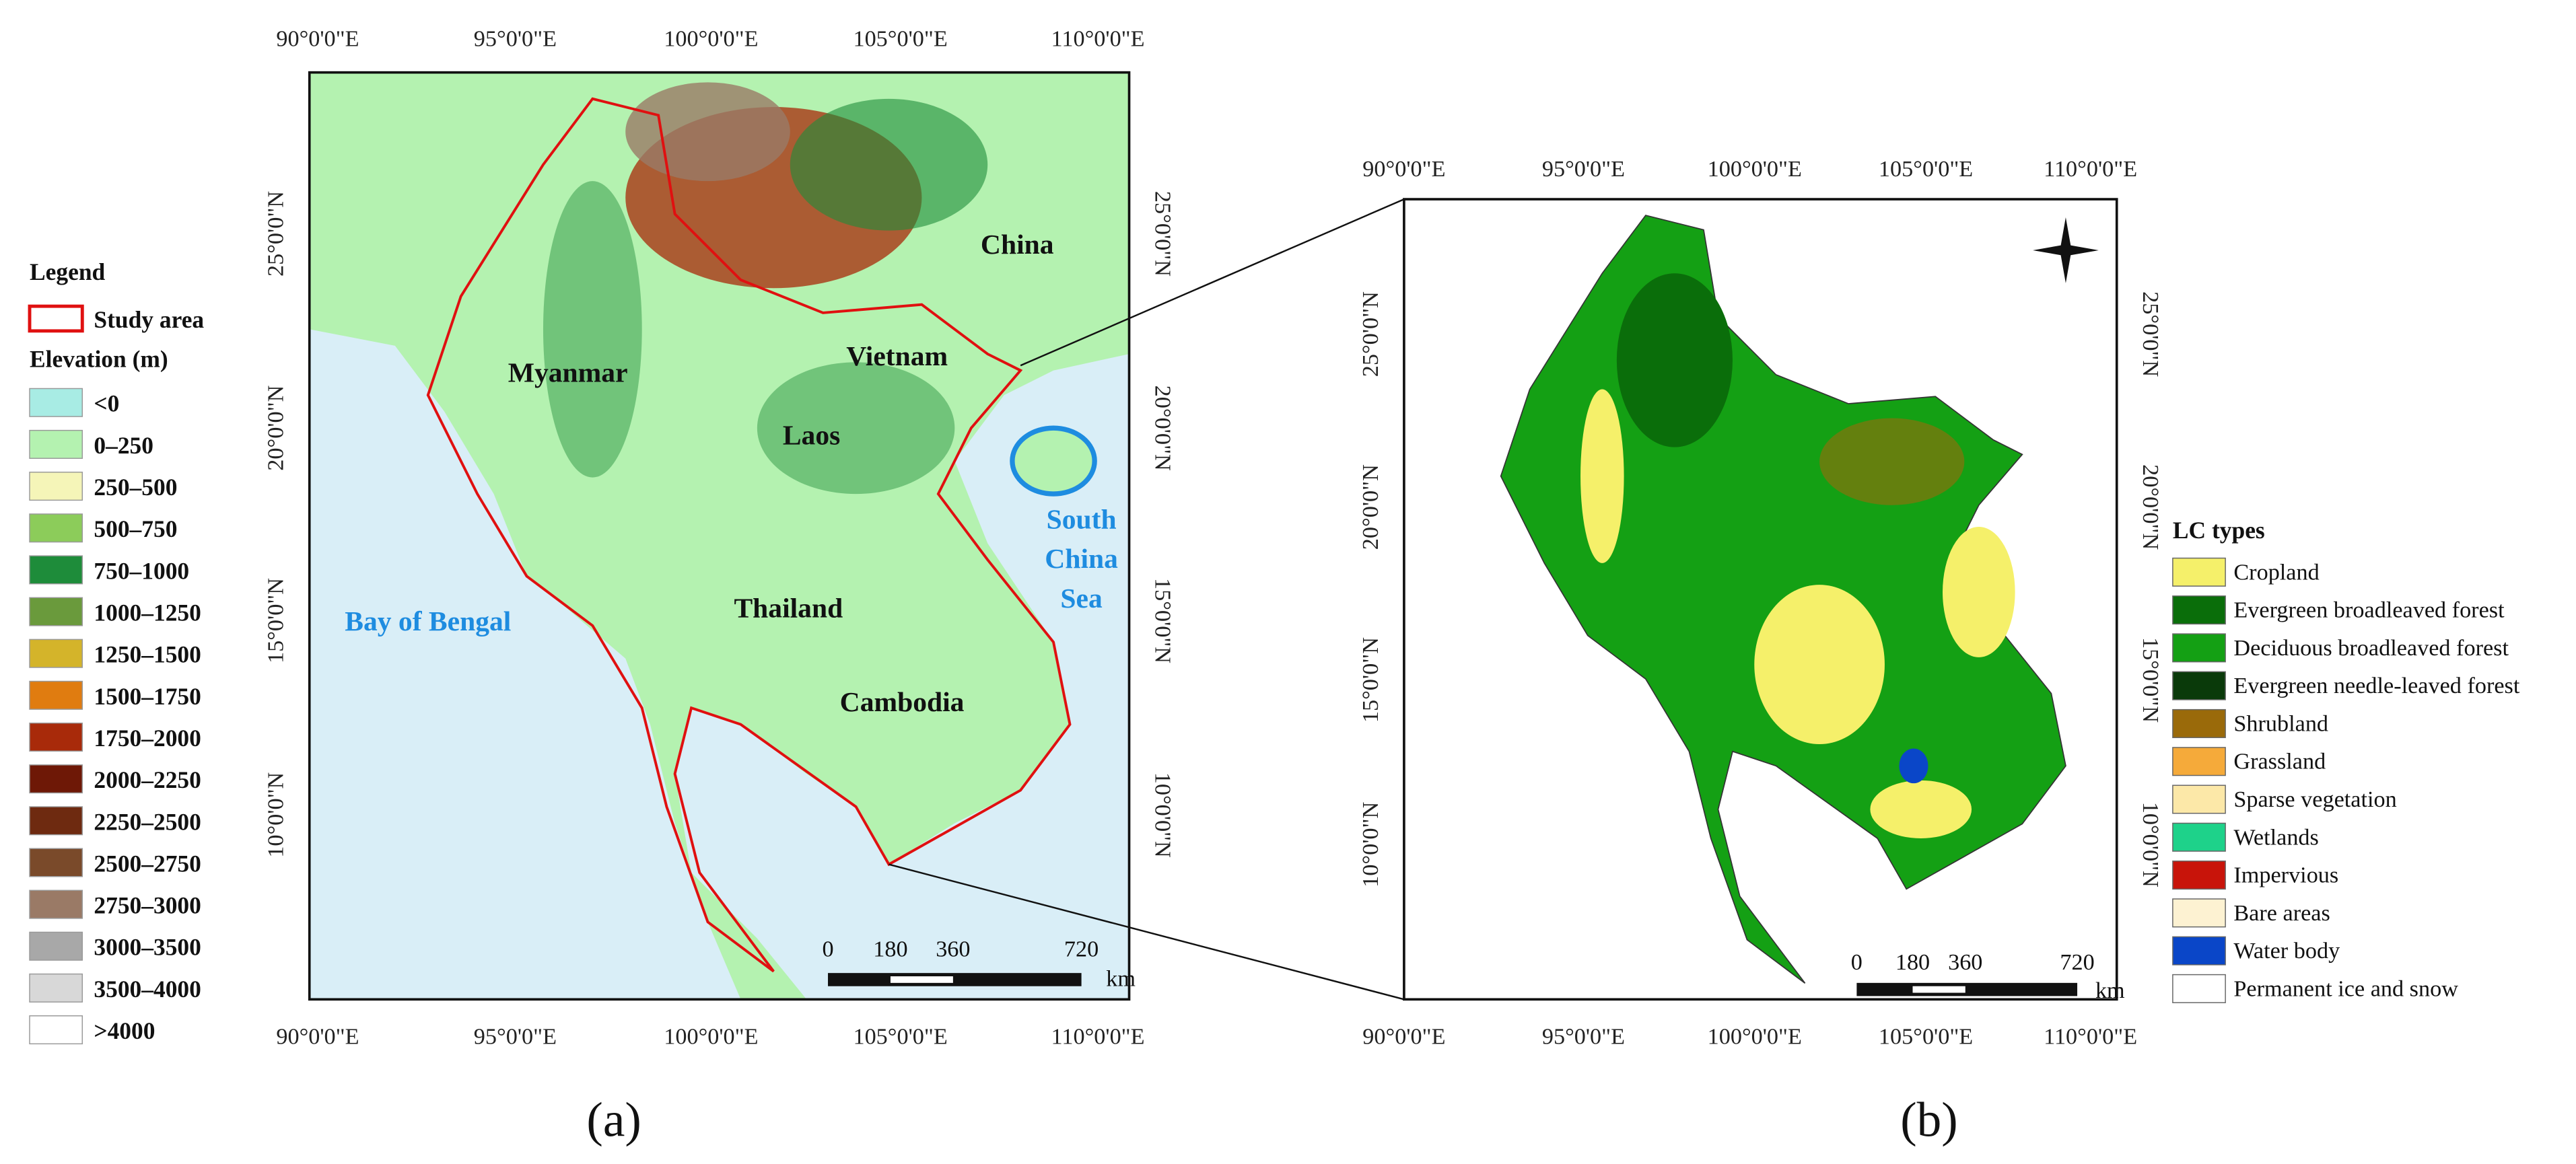 The height and width of the screenshot is (1164, 2576). I want to click on legend-subtitle: Elevation (m), so click(99, 359).